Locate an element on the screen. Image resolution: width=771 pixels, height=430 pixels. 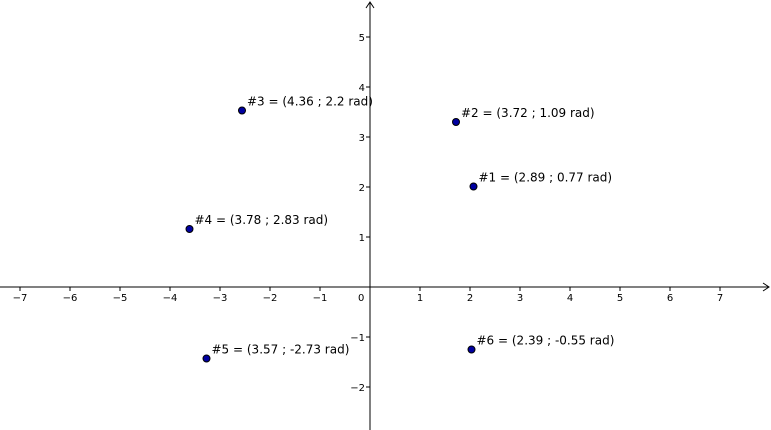
x-axis-ticks: −7 −6 −5 −4 −3 −2 −1 1 2 3 4 5 6 7 is located at coordinates (368, 295).